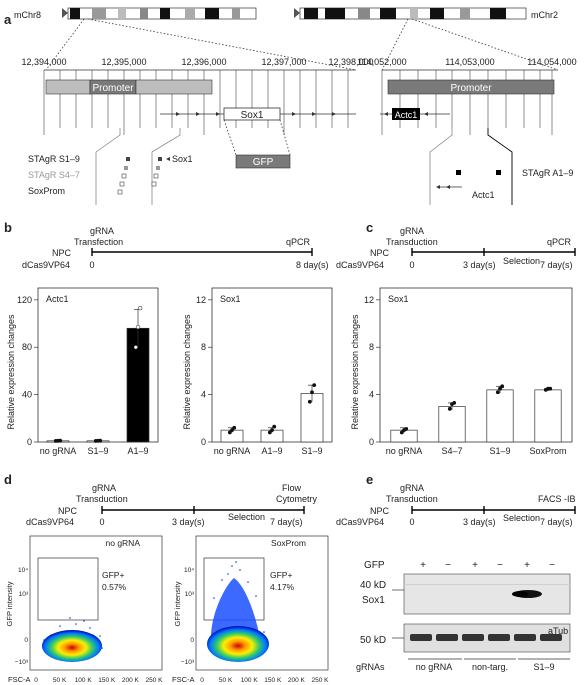  Describe the element at coordinates (380, 511) in the screenshot. I see `e-npc-label: NPC` at that location.